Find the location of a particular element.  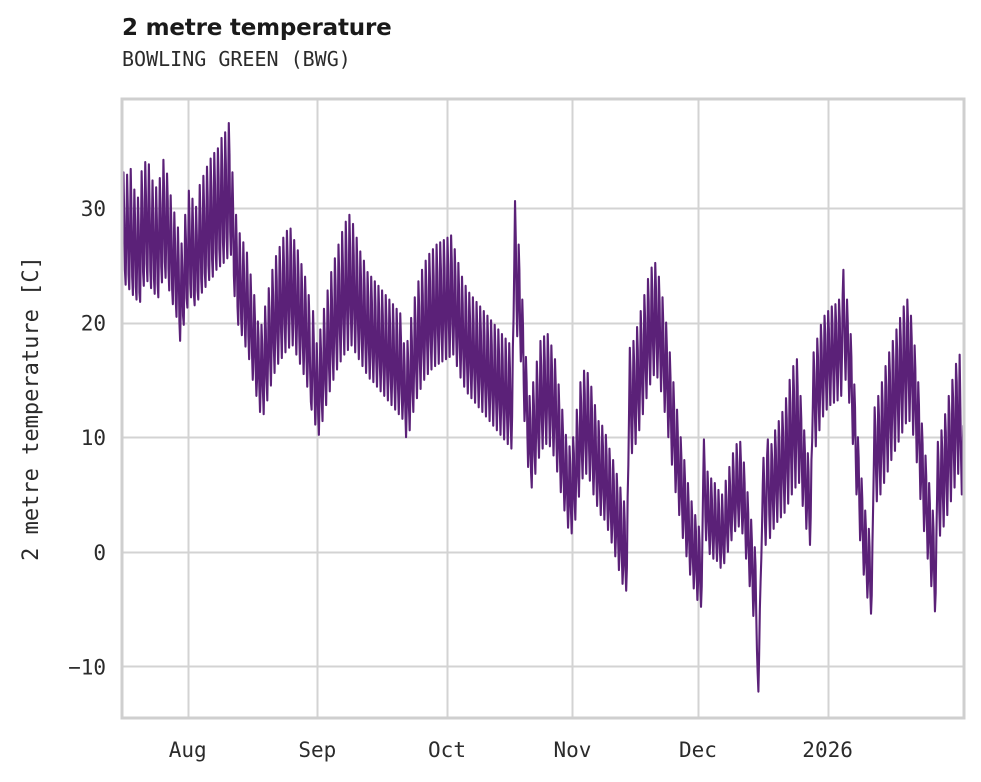

x-tick-label: Aug is located at coordinates (188, 750).